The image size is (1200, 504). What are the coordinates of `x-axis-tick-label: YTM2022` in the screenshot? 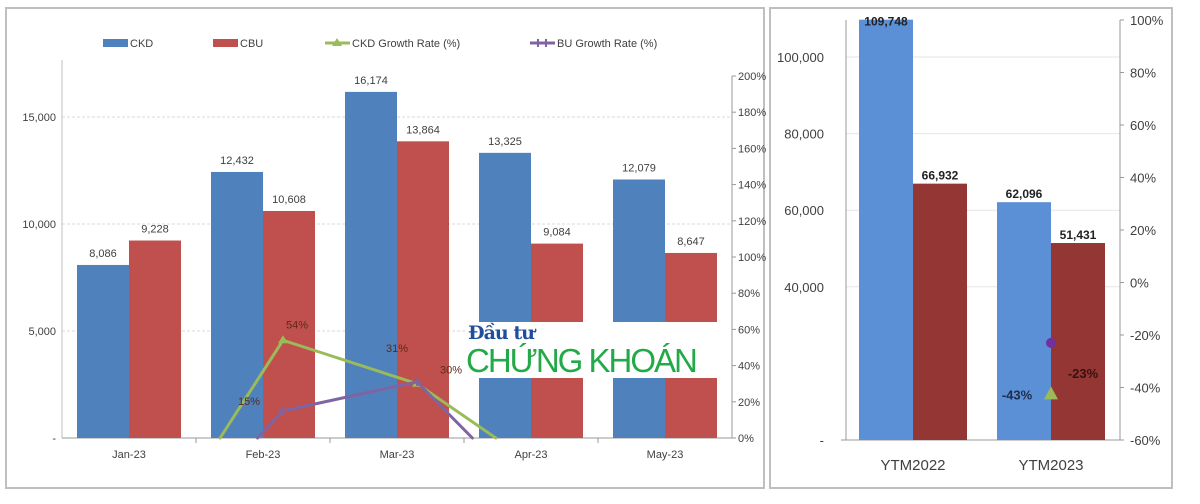 It's located at (912, 465).